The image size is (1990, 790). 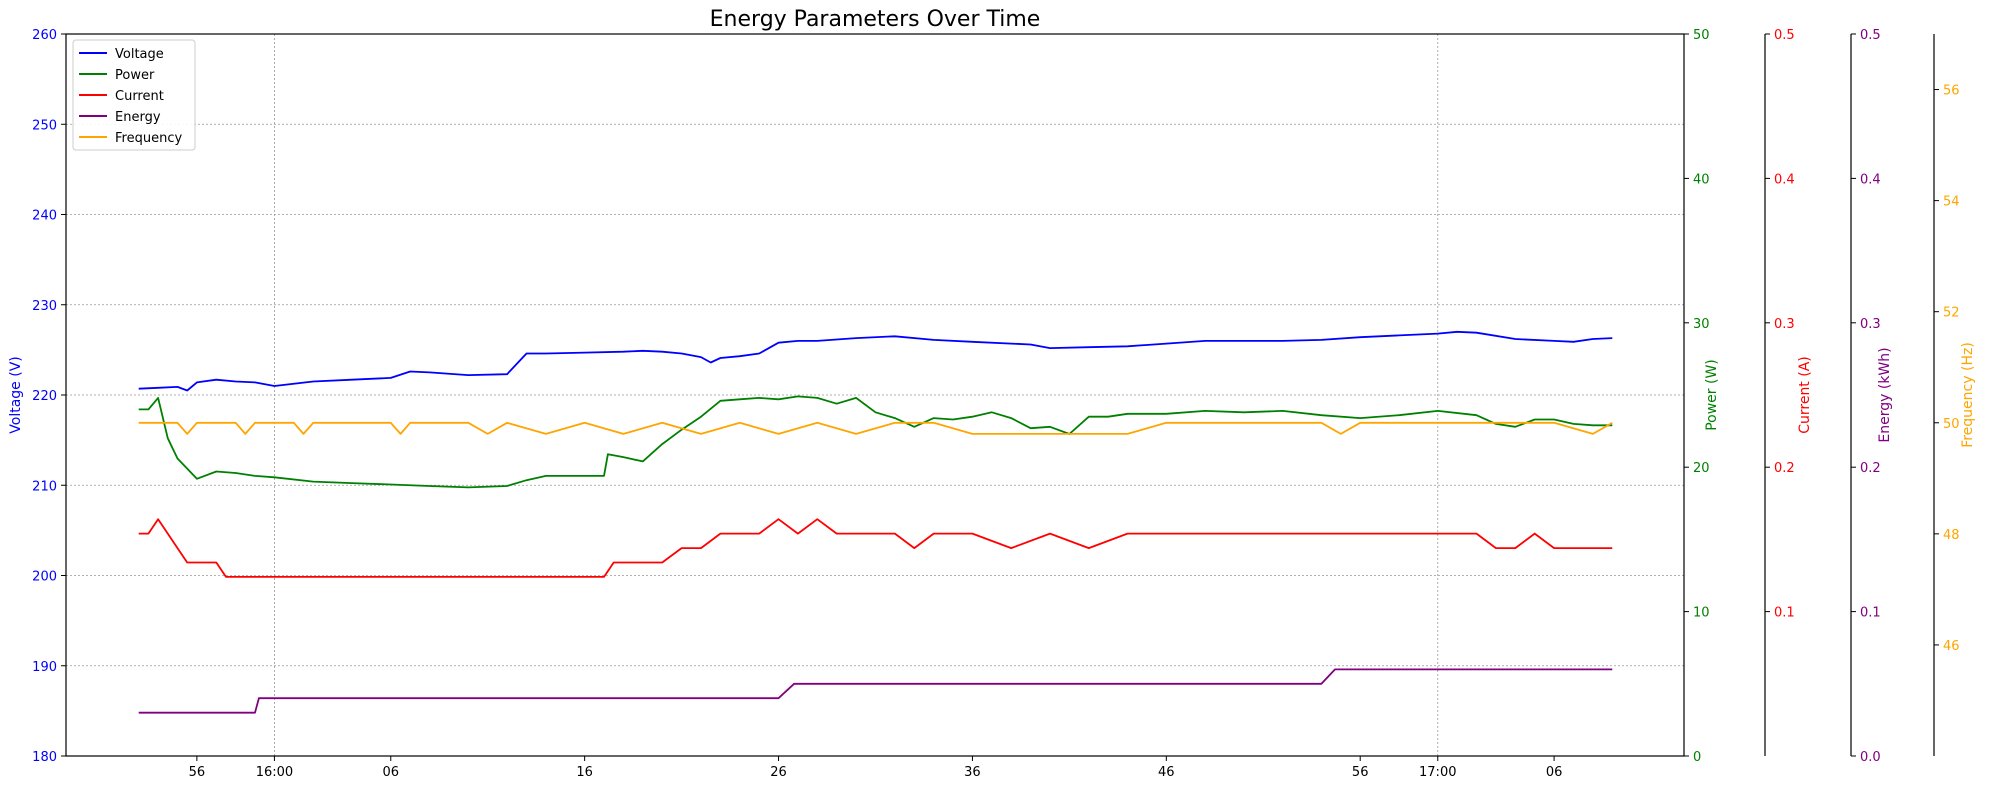 I want to click on series-line-voltage, so click(x=875, y=361).